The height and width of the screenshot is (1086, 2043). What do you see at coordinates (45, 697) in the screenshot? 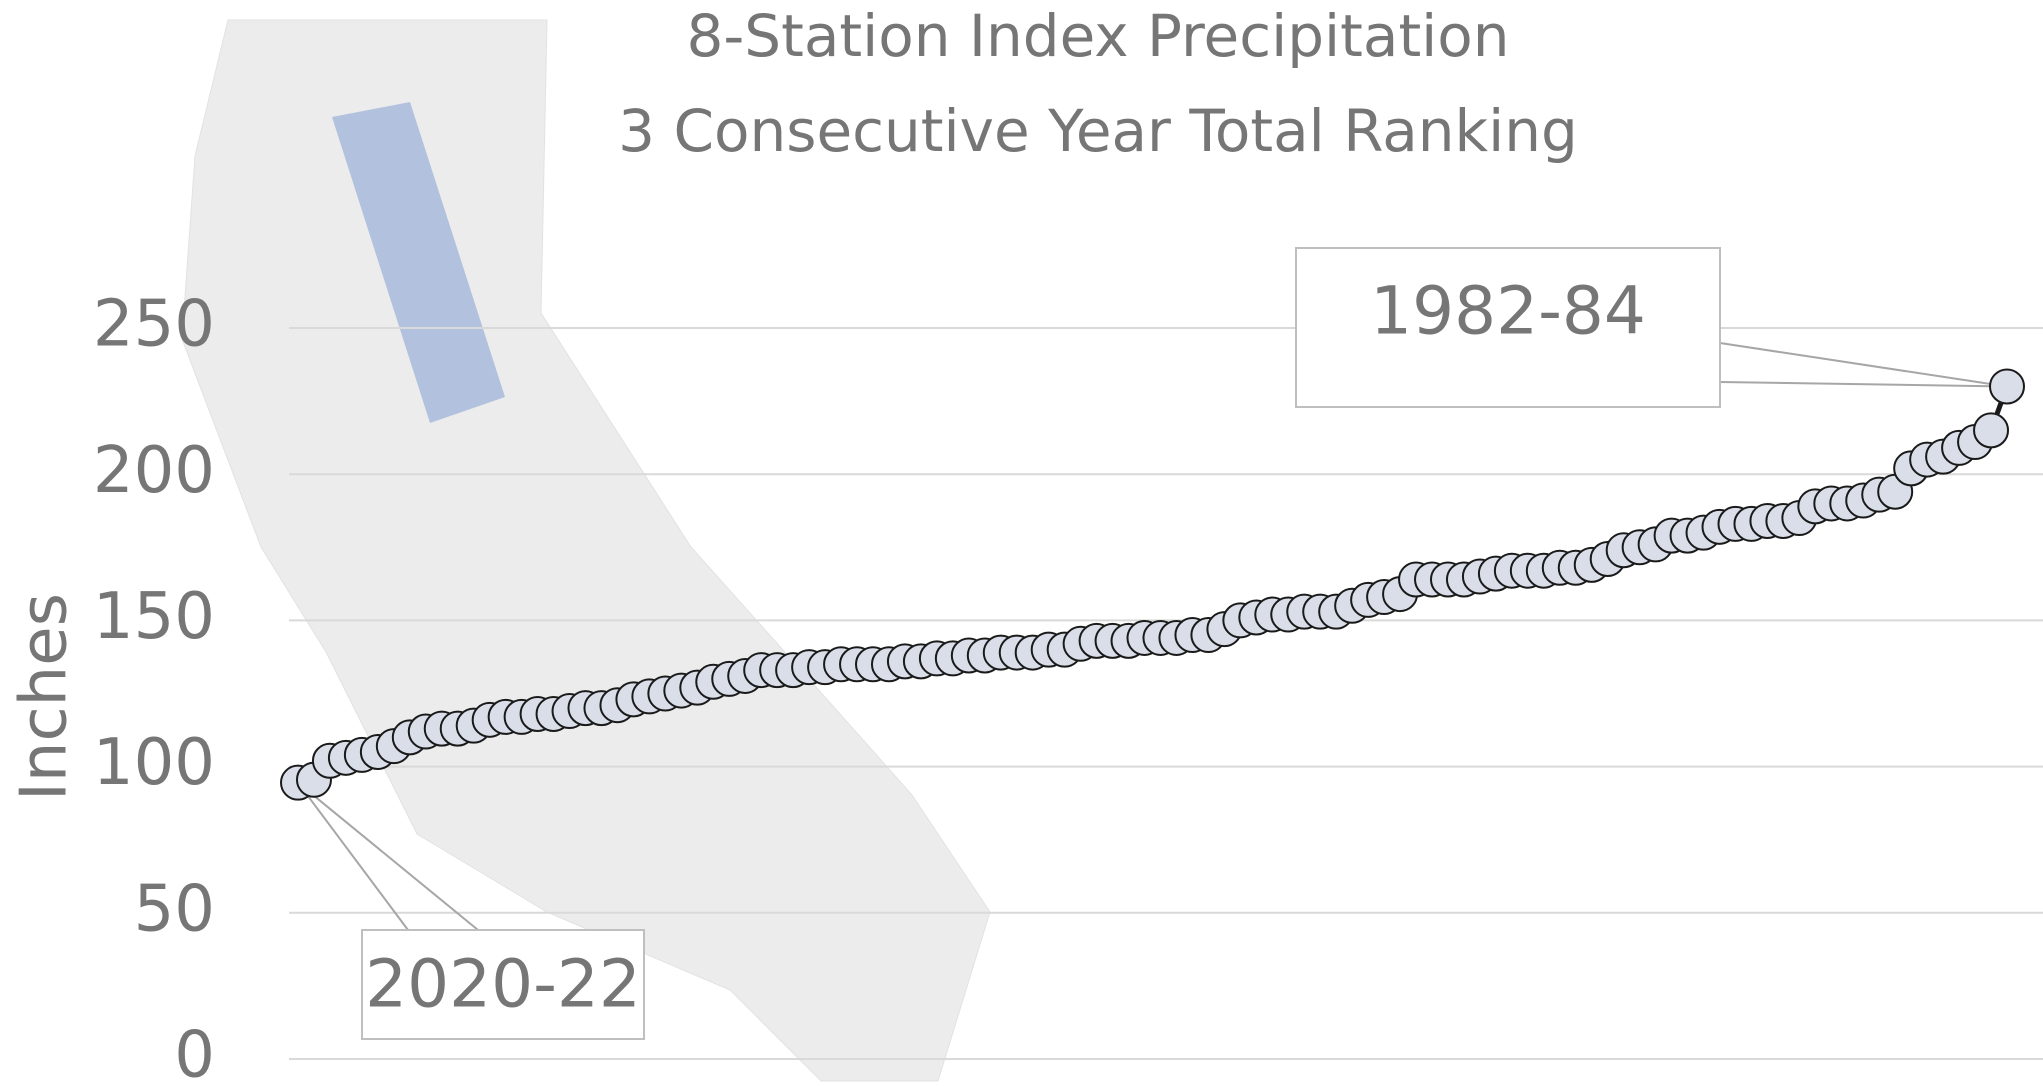
I see `y-axis-label: Inches` at bounding box center [45, 697].